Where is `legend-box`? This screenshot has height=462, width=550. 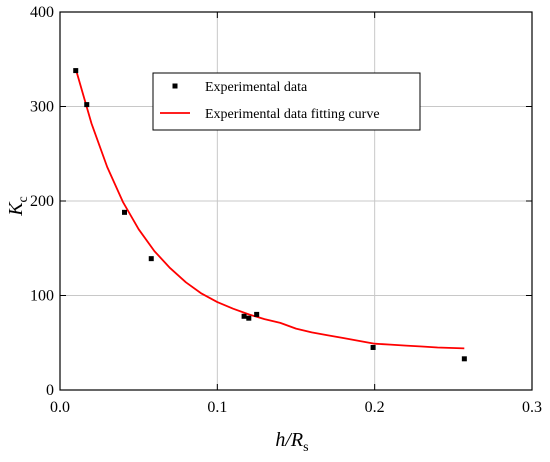 legend-box is located at coordinates (286, 101).